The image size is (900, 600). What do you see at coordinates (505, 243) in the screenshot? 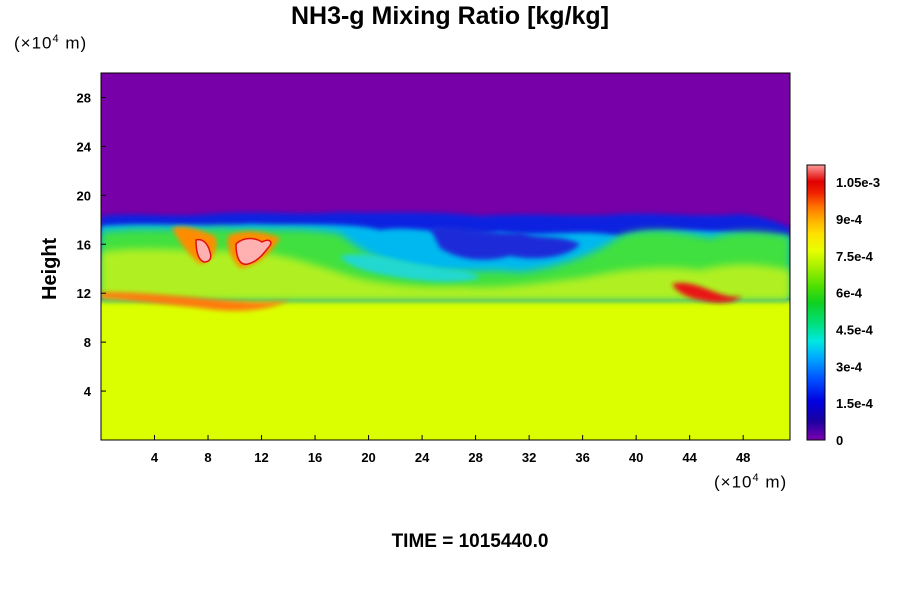
I see `mixing-zone-blue-pocket` at bounding box center [505, 243].